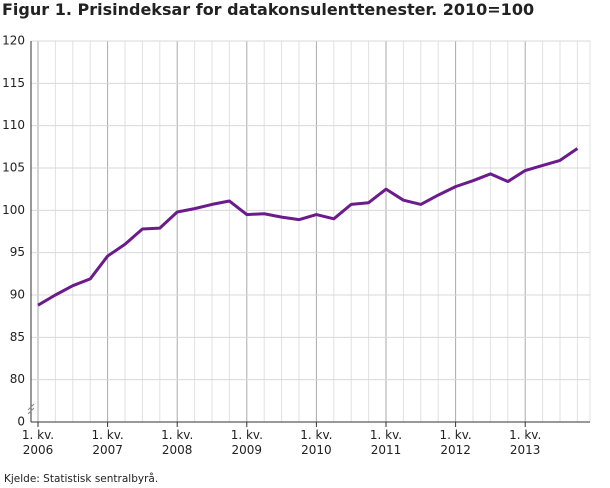  I want to click on y-tick-label: 95, so click(17, 252).